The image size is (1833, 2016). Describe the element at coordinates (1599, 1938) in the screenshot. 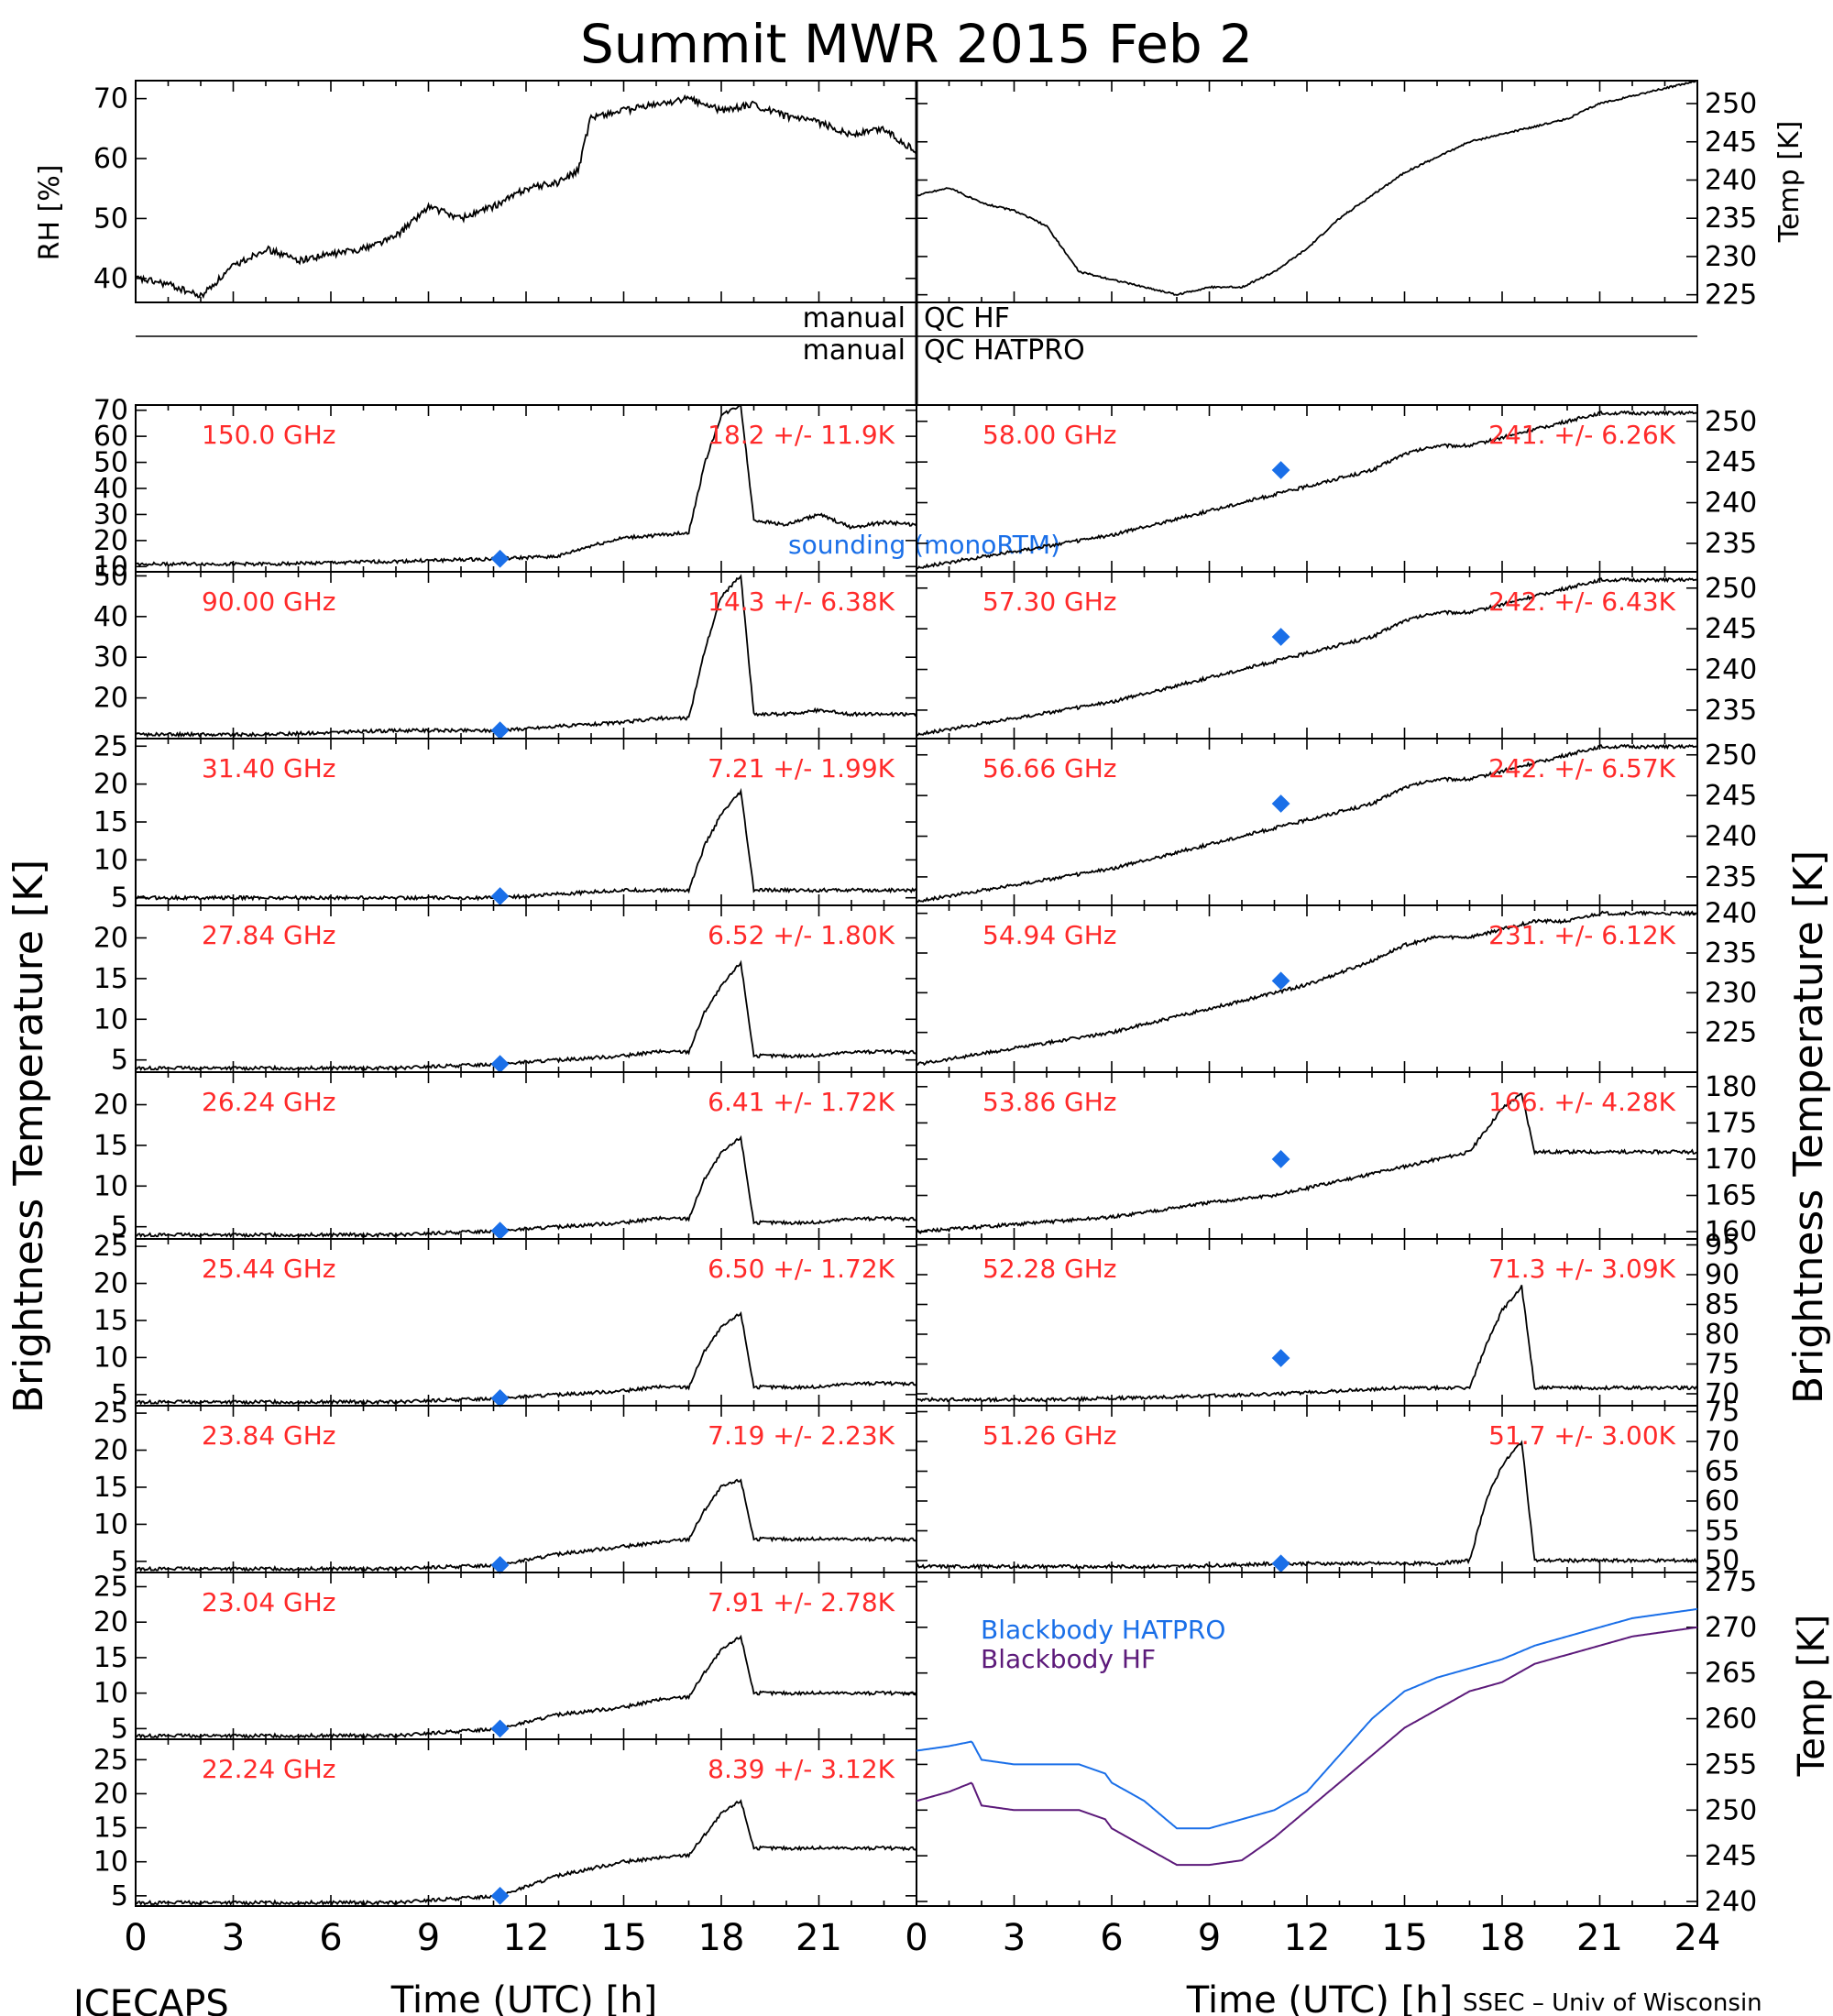

I see `x-tick-label: 21` at that location.